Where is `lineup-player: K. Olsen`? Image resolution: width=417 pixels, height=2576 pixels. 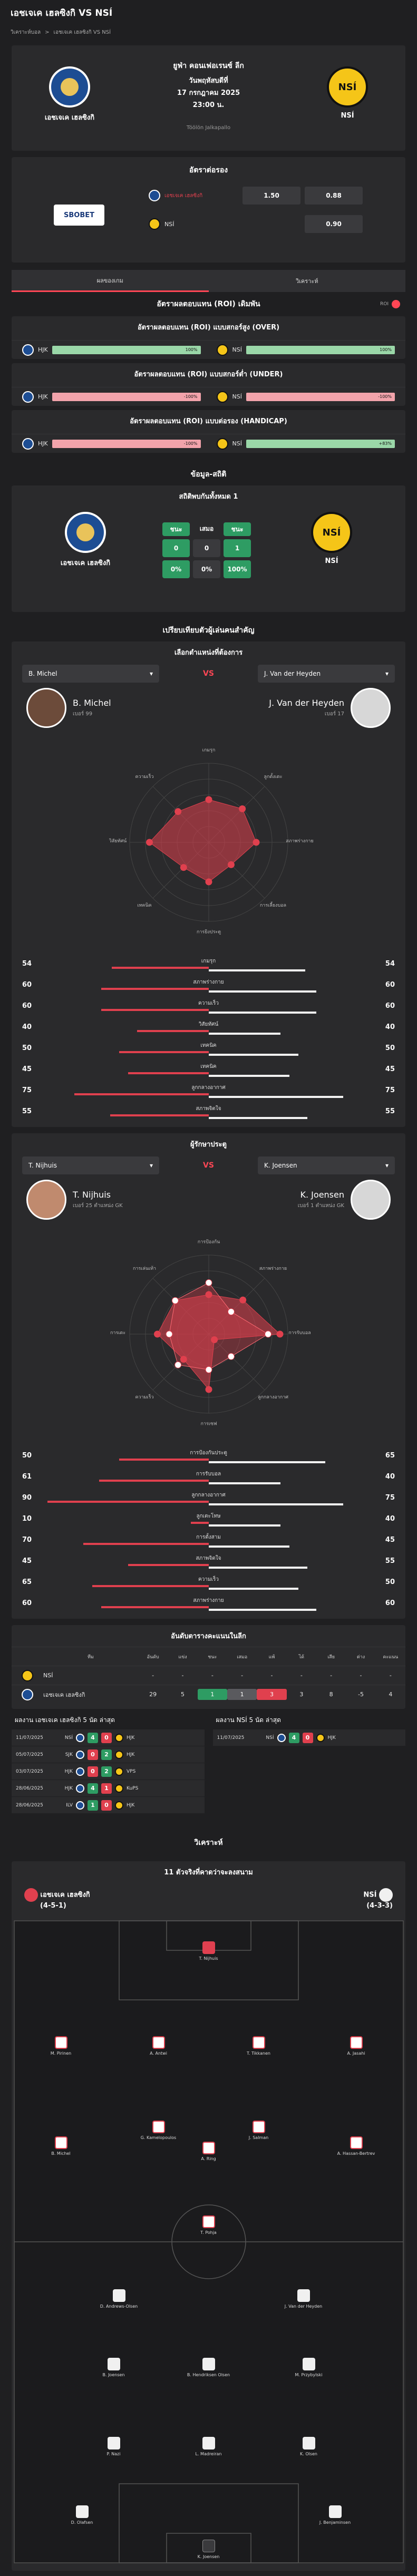
lineup-player: K. Olsen is located at coordinates (309, 2446).